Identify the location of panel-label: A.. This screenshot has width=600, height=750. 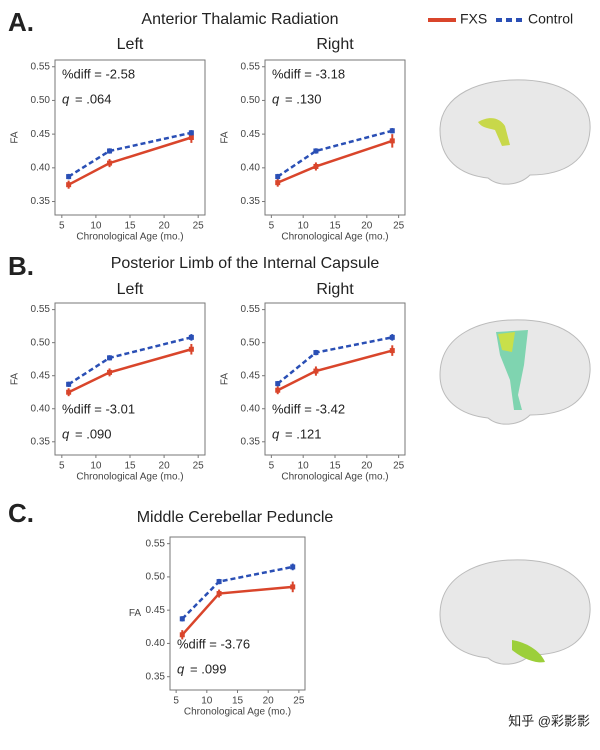
(21, 22).